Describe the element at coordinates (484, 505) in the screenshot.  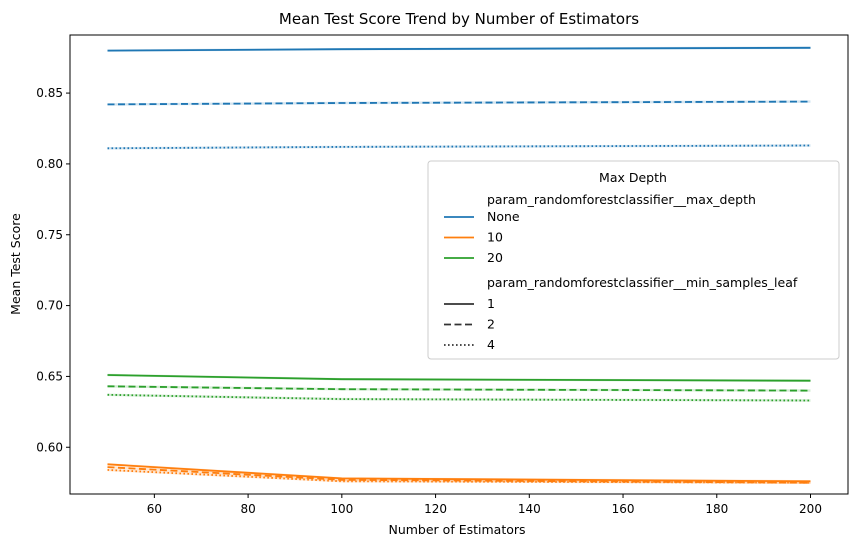
I see `x-axis: 60 80 100 120 140 160 180 200` at that location.